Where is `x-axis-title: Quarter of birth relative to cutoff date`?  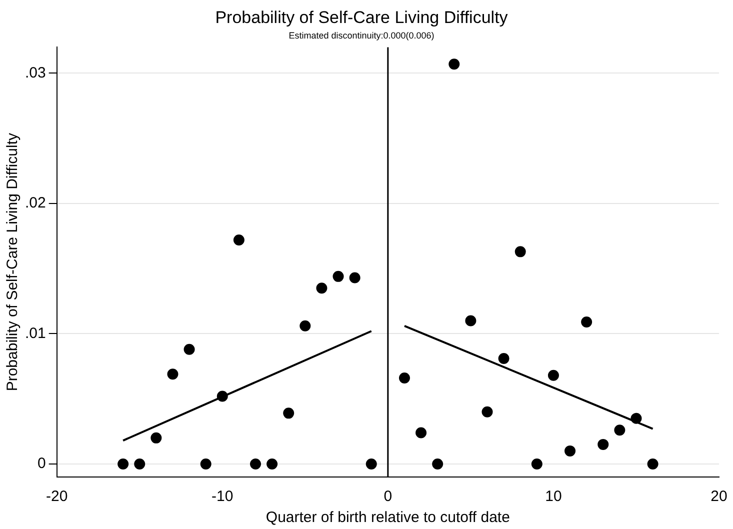
x-axis-title: Quarter of birth relative to cutoff date is located at coordinates (388, 517).